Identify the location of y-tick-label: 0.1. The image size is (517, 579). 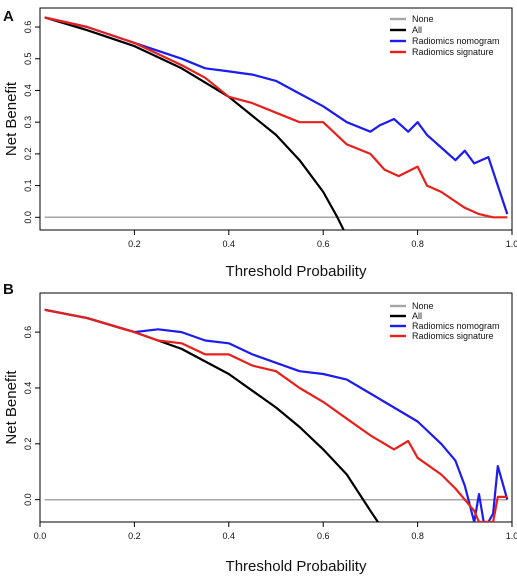
(28, 185).